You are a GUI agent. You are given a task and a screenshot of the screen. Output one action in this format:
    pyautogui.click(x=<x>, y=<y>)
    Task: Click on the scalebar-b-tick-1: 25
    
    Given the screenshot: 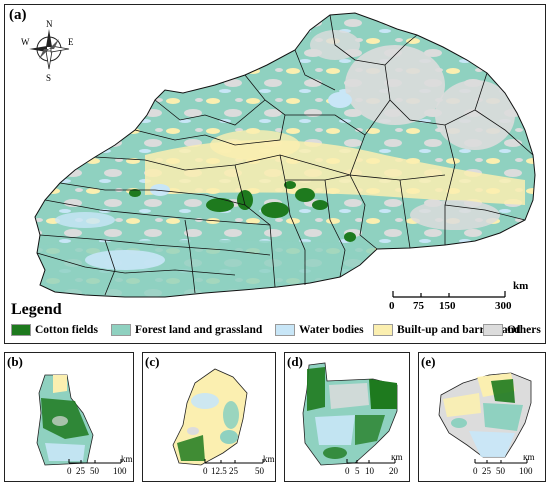 What is the action you would take?
    pyautogui.click(x=81, y=471)
    